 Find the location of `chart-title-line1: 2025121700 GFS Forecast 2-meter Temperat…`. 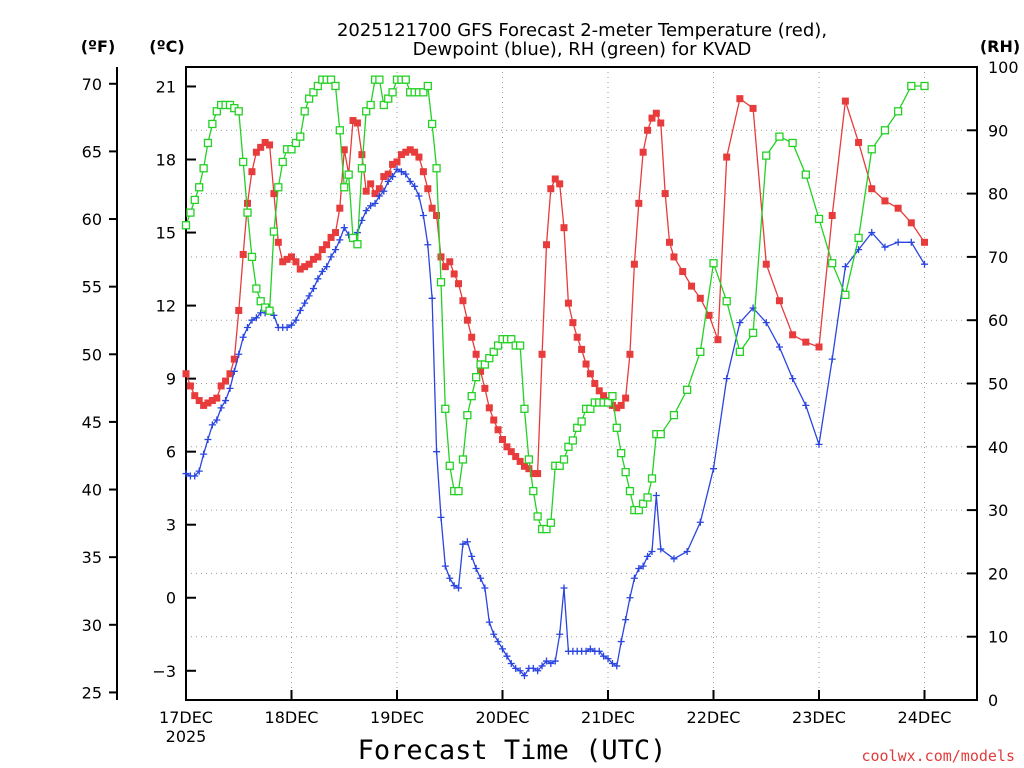

chart-title-line1: 2025121700 GFS Forecast 2-meter Temperat… is located at coordinates (582, 30).